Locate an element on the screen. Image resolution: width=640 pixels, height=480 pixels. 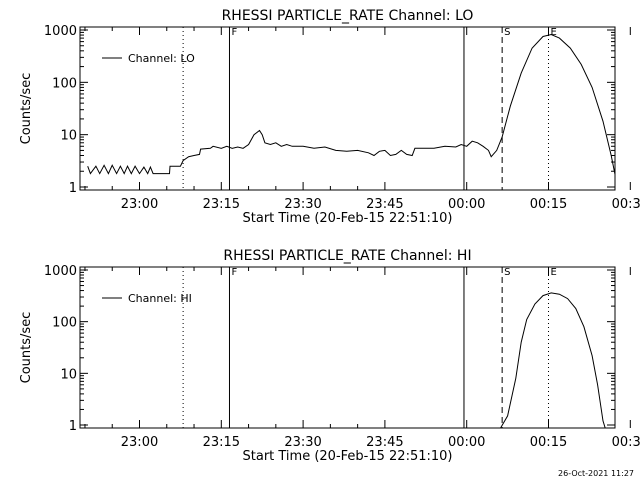
x-tick-label-hi: 00:15 is located at coordinates (548, 442).